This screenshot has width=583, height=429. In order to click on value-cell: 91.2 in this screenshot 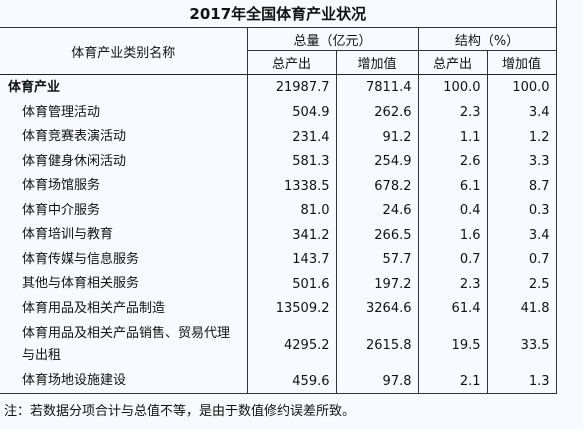, I will do `click(376, 137)`.